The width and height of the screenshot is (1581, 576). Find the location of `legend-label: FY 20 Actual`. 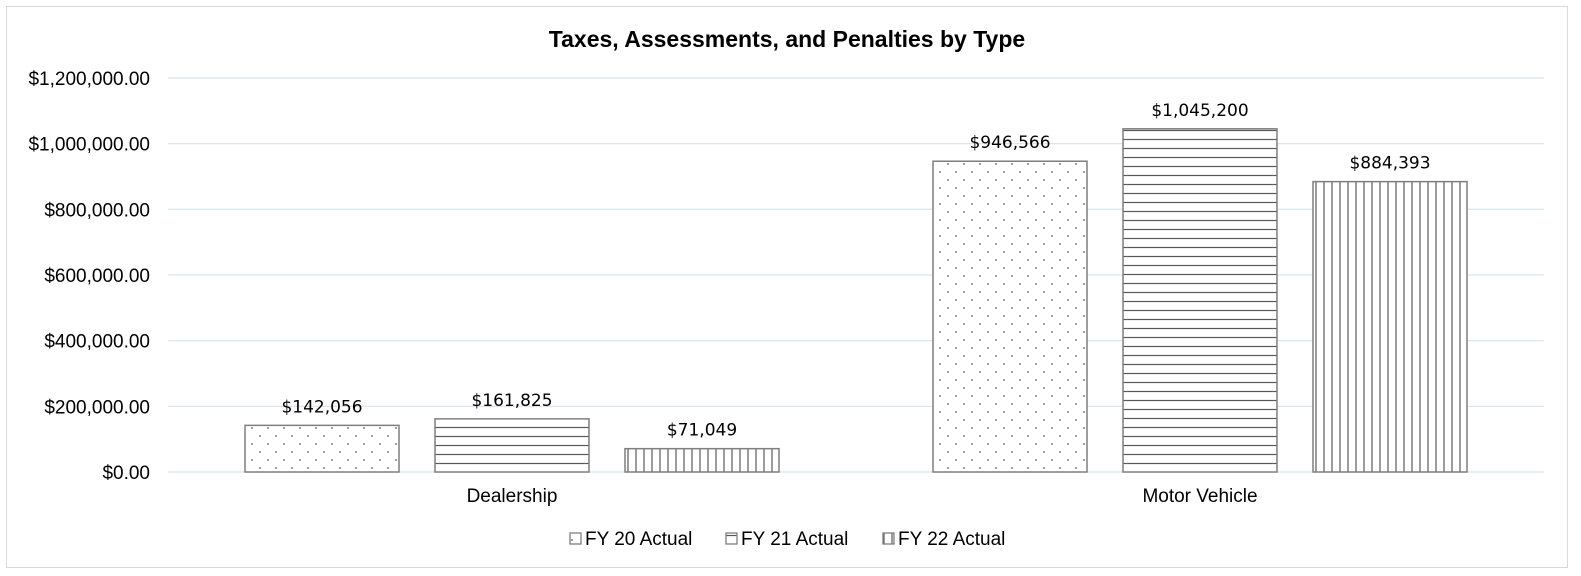

legend-label: FY 20 Actual is located at coordinates (638, 539).